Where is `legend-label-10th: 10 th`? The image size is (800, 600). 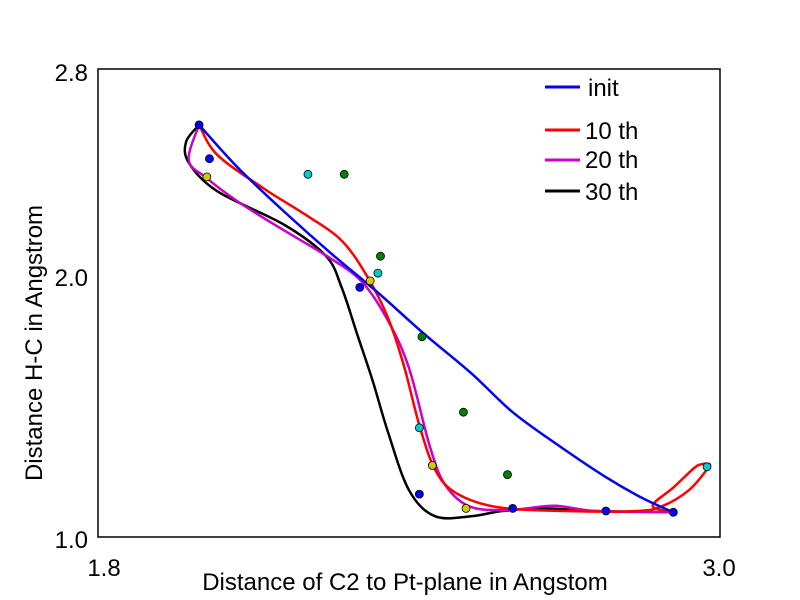 legend-label-10th: 10 th is located at coordinates (611, 131).